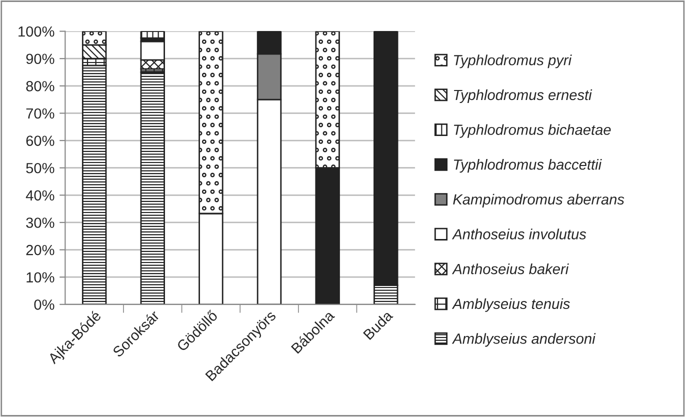 This screenshot has width=686, height=417. I want to click on legend-label: Typhlodromus baccettii, so click(528, 166).